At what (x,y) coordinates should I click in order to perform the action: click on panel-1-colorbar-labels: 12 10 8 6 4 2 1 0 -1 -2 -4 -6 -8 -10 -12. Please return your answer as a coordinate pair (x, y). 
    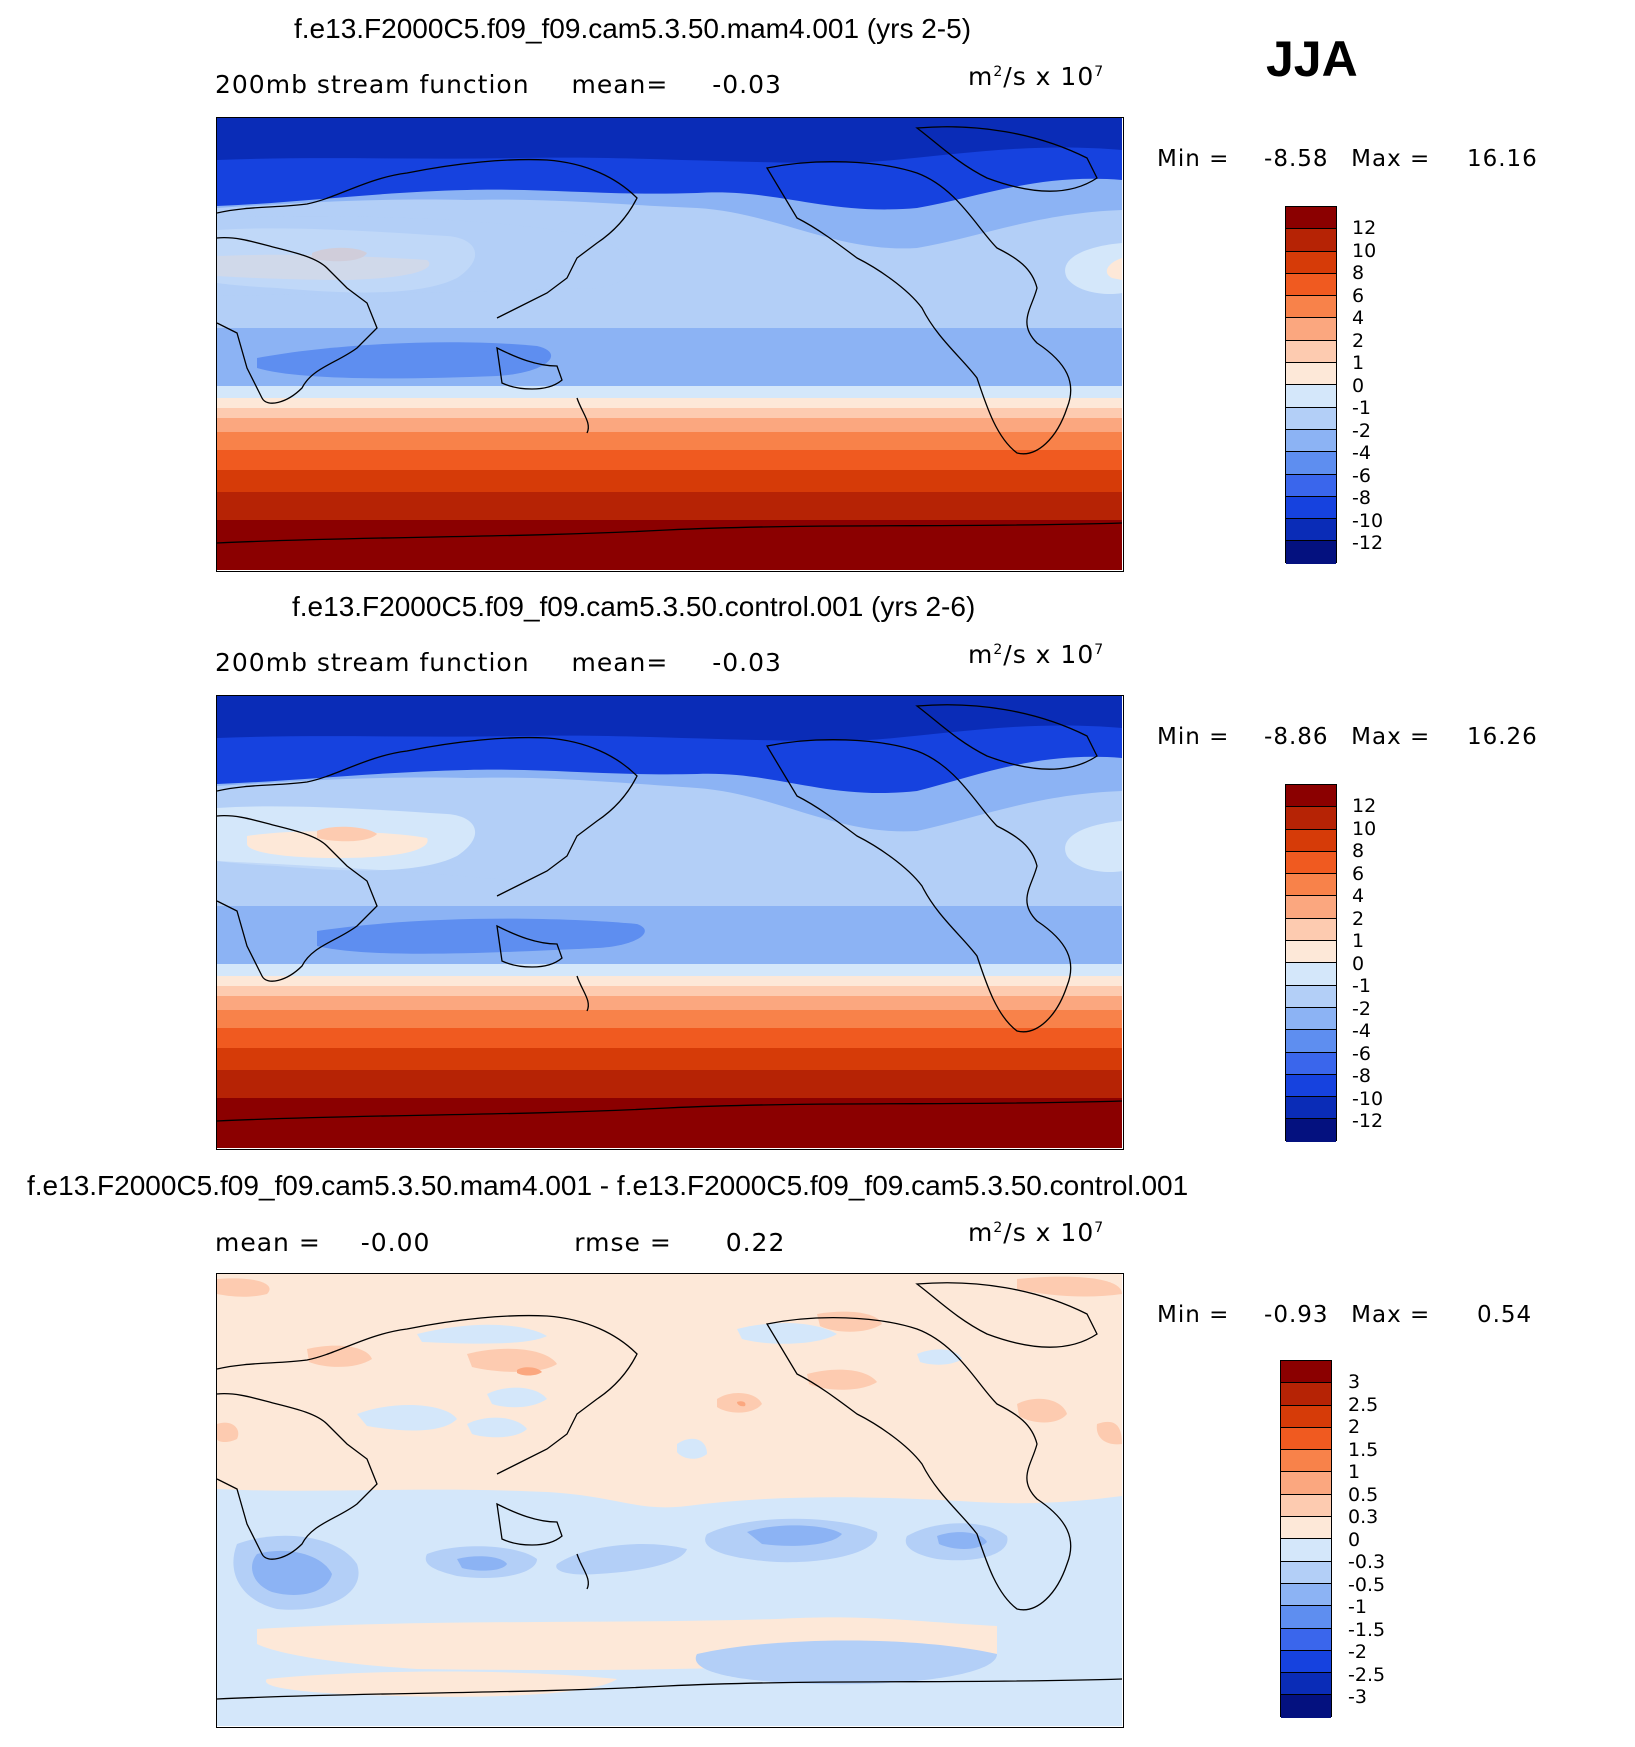
    Looking at the image, I should click on (1382, 386).